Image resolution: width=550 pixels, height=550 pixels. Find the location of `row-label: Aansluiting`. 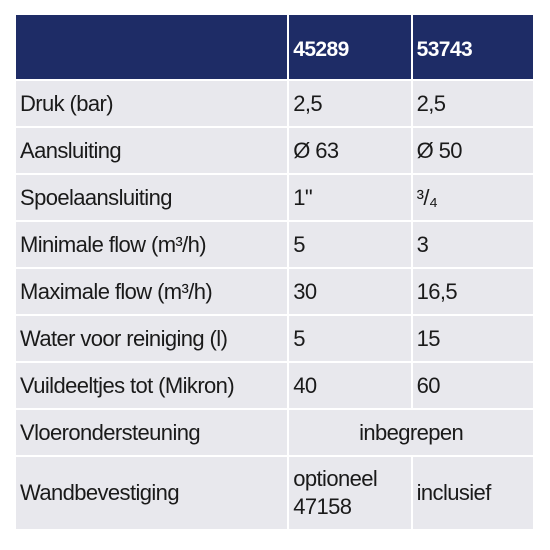

row-label: Aansluiting is located at coordinates (151, 150).